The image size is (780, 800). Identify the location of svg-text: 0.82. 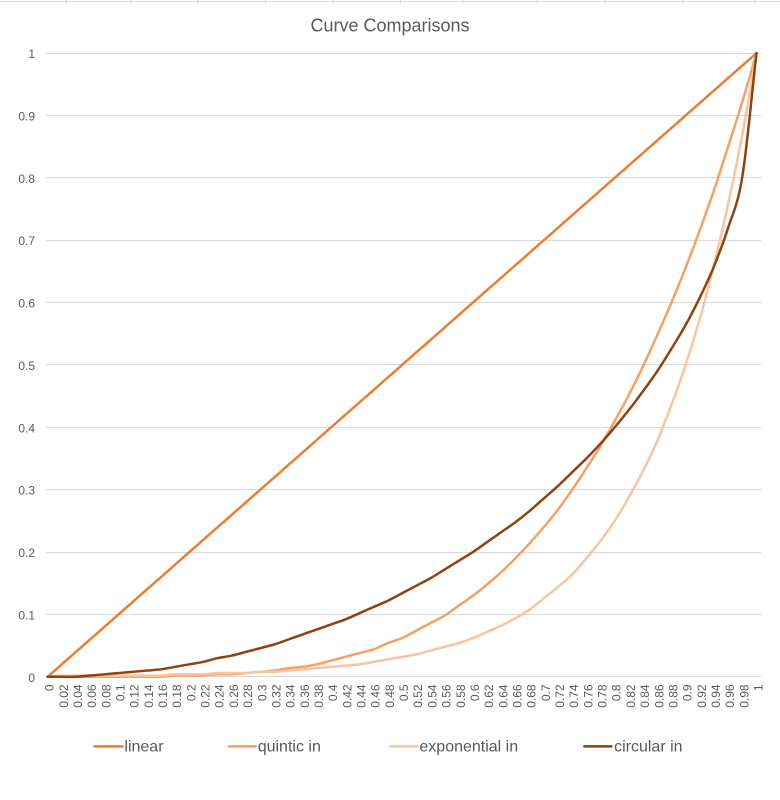
(631, 696).